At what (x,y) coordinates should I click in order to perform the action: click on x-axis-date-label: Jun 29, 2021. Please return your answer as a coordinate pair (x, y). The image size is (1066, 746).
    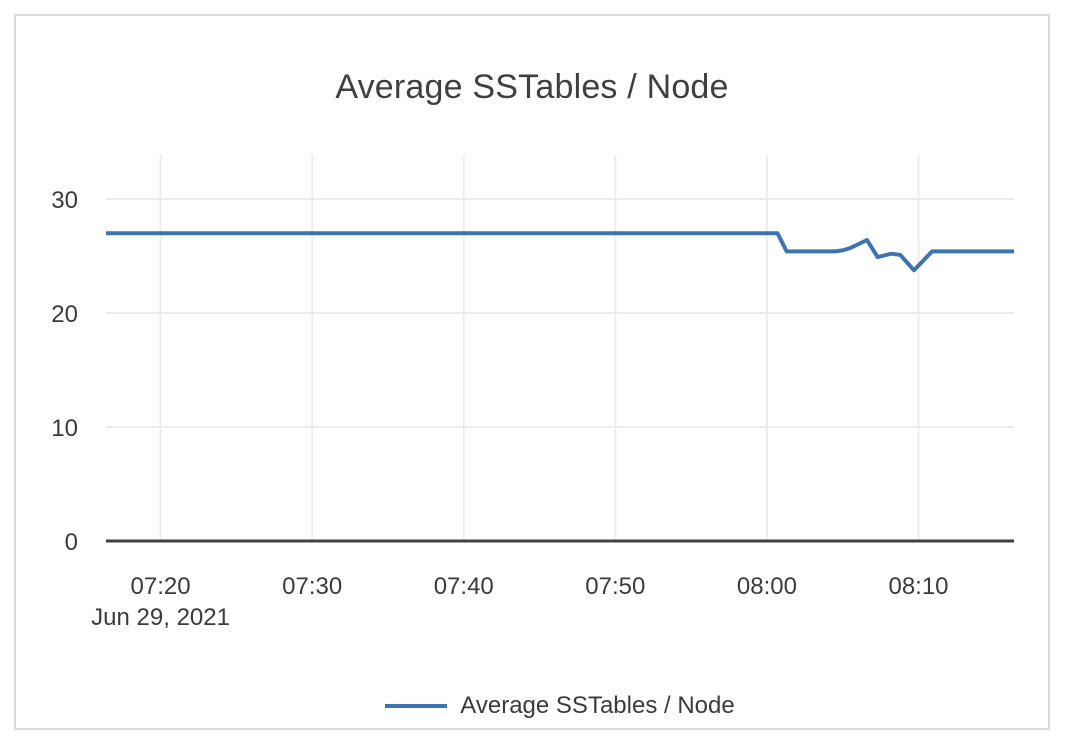
    Looking at the image, I should click on (160, 617).